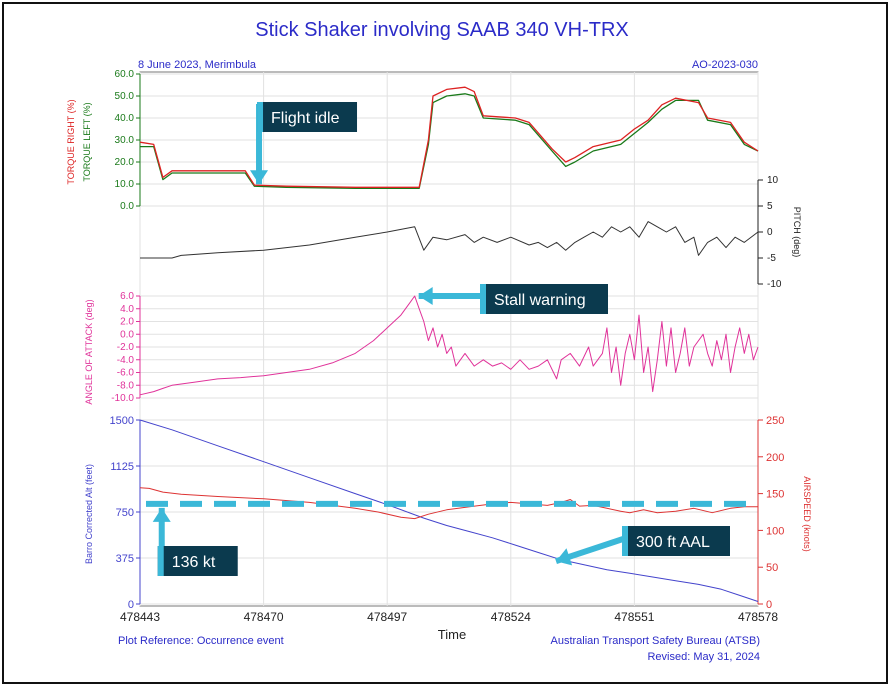  What do you see at coordinates (260, 117) in the screenshot?
I see `flight-idle-callout-accent` at bounding box center [260, 117].